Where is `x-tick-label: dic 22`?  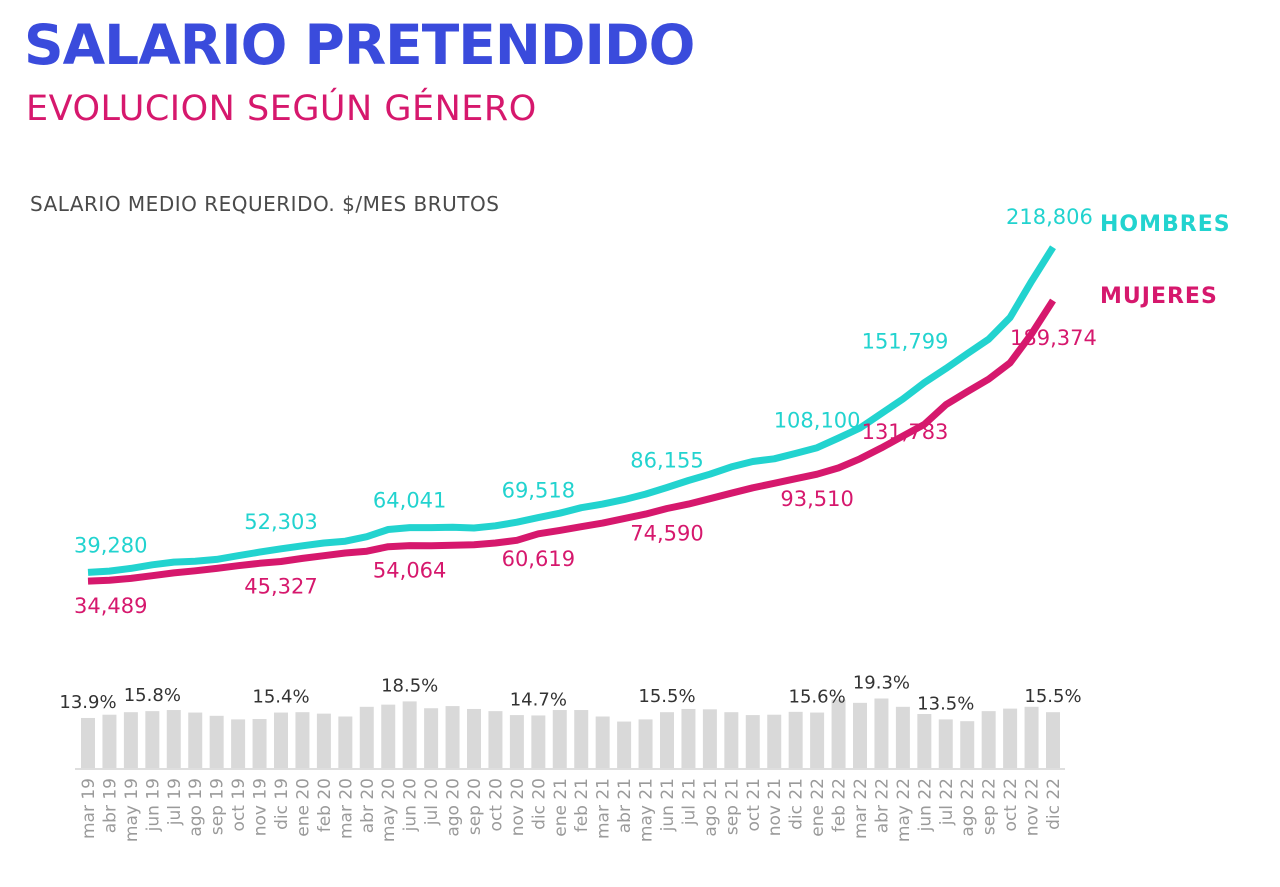
x-tick-label: dic 22 is located at coordinates (1054, 804).